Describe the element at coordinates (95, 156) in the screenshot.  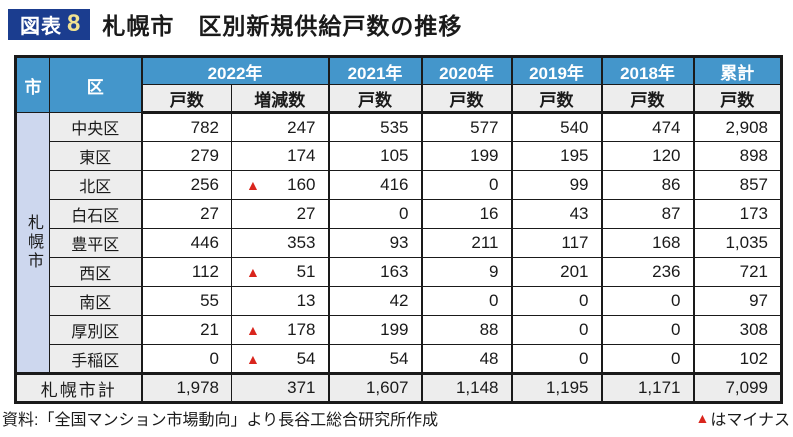
I see `ward-name-cell: 東区` at that location.